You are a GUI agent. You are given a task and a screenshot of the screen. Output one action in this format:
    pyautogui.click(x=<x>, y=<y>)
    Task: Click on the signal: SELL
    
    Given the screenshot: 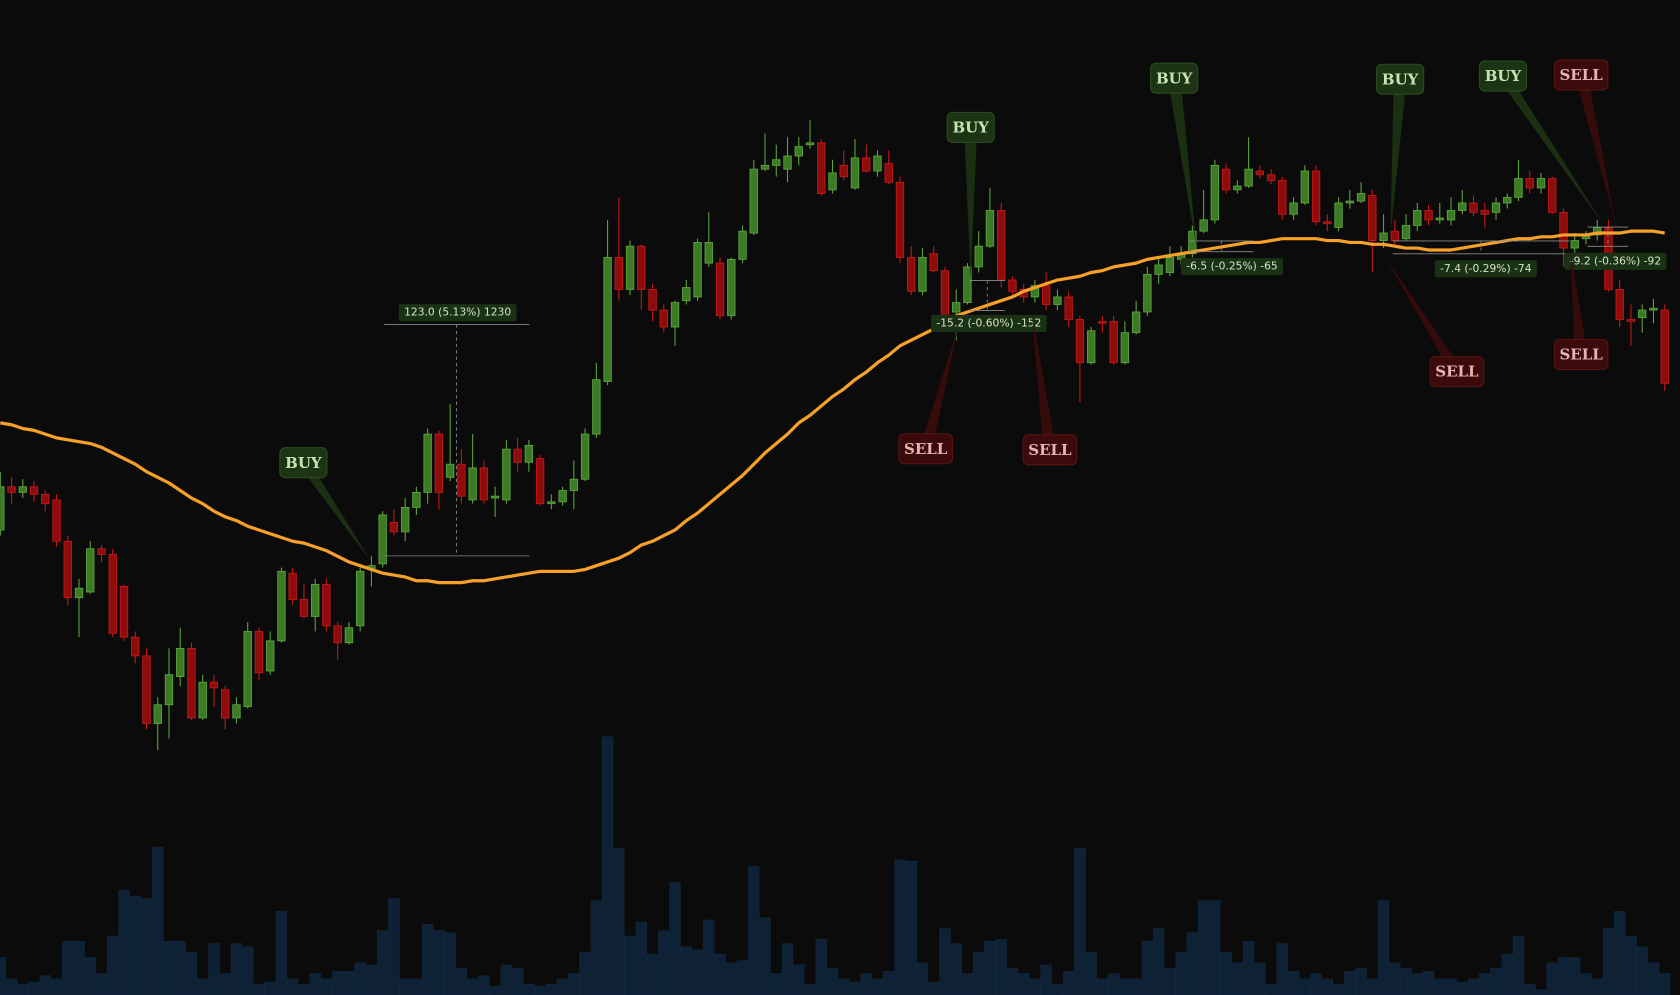 What is the action you would take?
    pyautogui.click(x=1584, y=141)
    